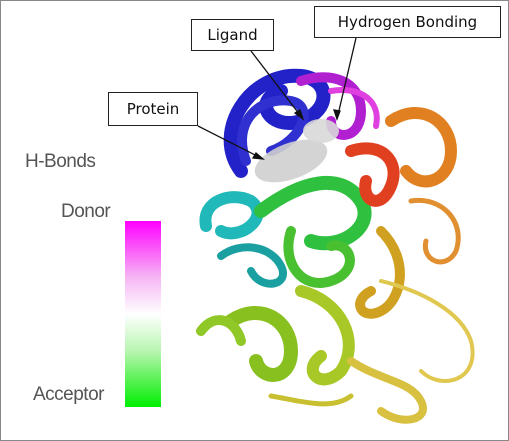  I want to click on ligand-label: Ligand, so click(232, 35).